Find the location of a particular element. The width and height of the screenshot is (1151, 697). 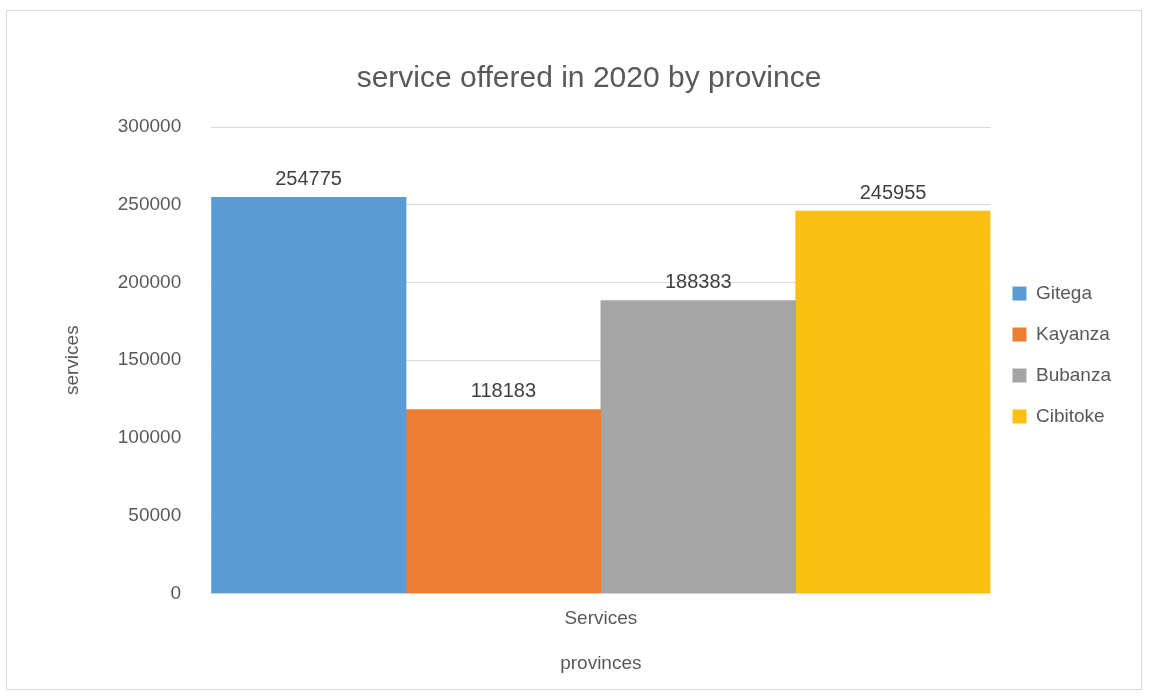

y-tick-label: 0 is located at coordinates (176, 592).